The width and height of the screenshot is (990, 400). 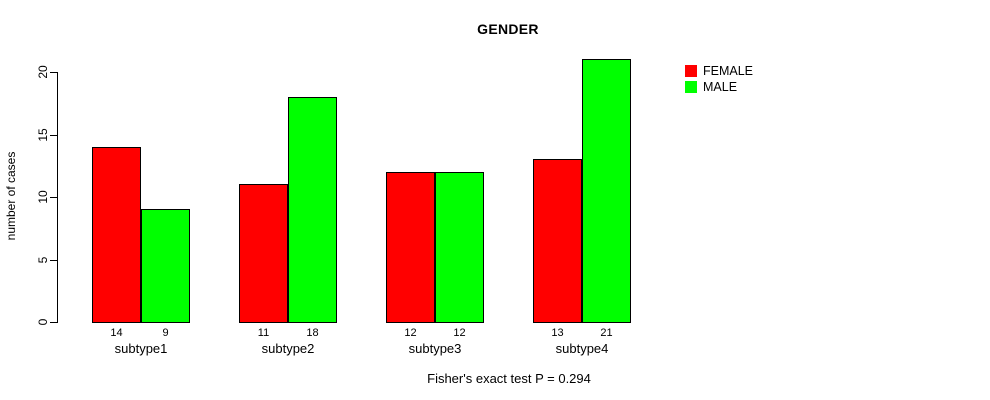 What do you see at coordinates (582, 348) in the screenshot?
I see `x-category-label: subtype4` at bounding box center [582, 348].